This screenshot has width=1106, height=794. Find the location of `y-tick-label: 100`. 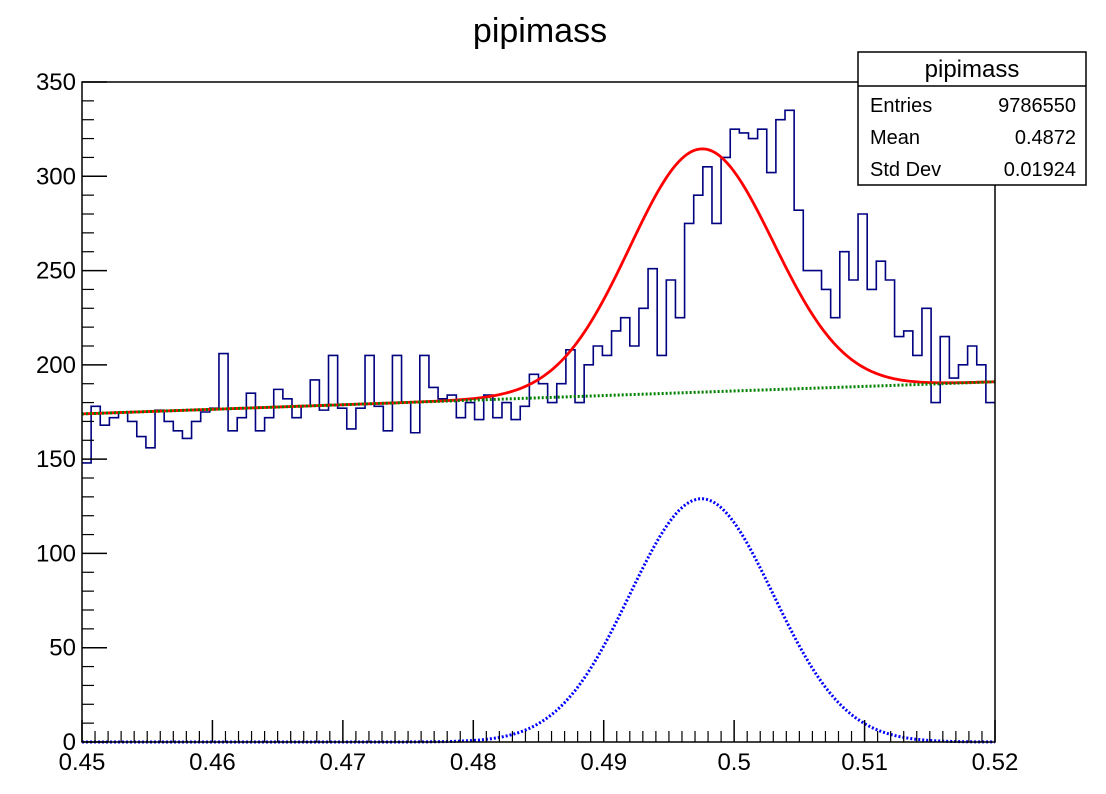

y-tick-label: 100 is located at coordinates (56, 553).